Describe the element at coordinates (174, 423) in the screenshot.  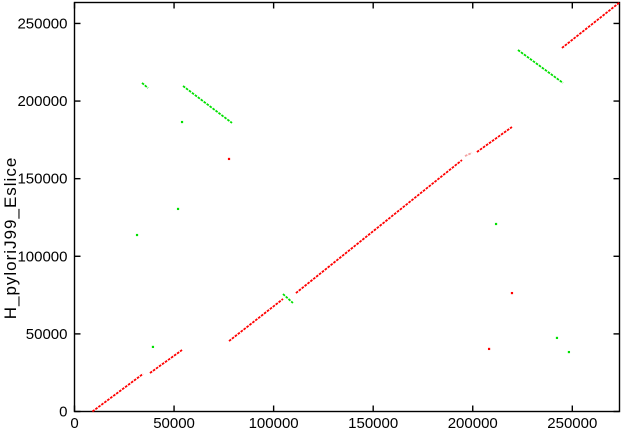
I see `x-tick-label: 50000` at that location.